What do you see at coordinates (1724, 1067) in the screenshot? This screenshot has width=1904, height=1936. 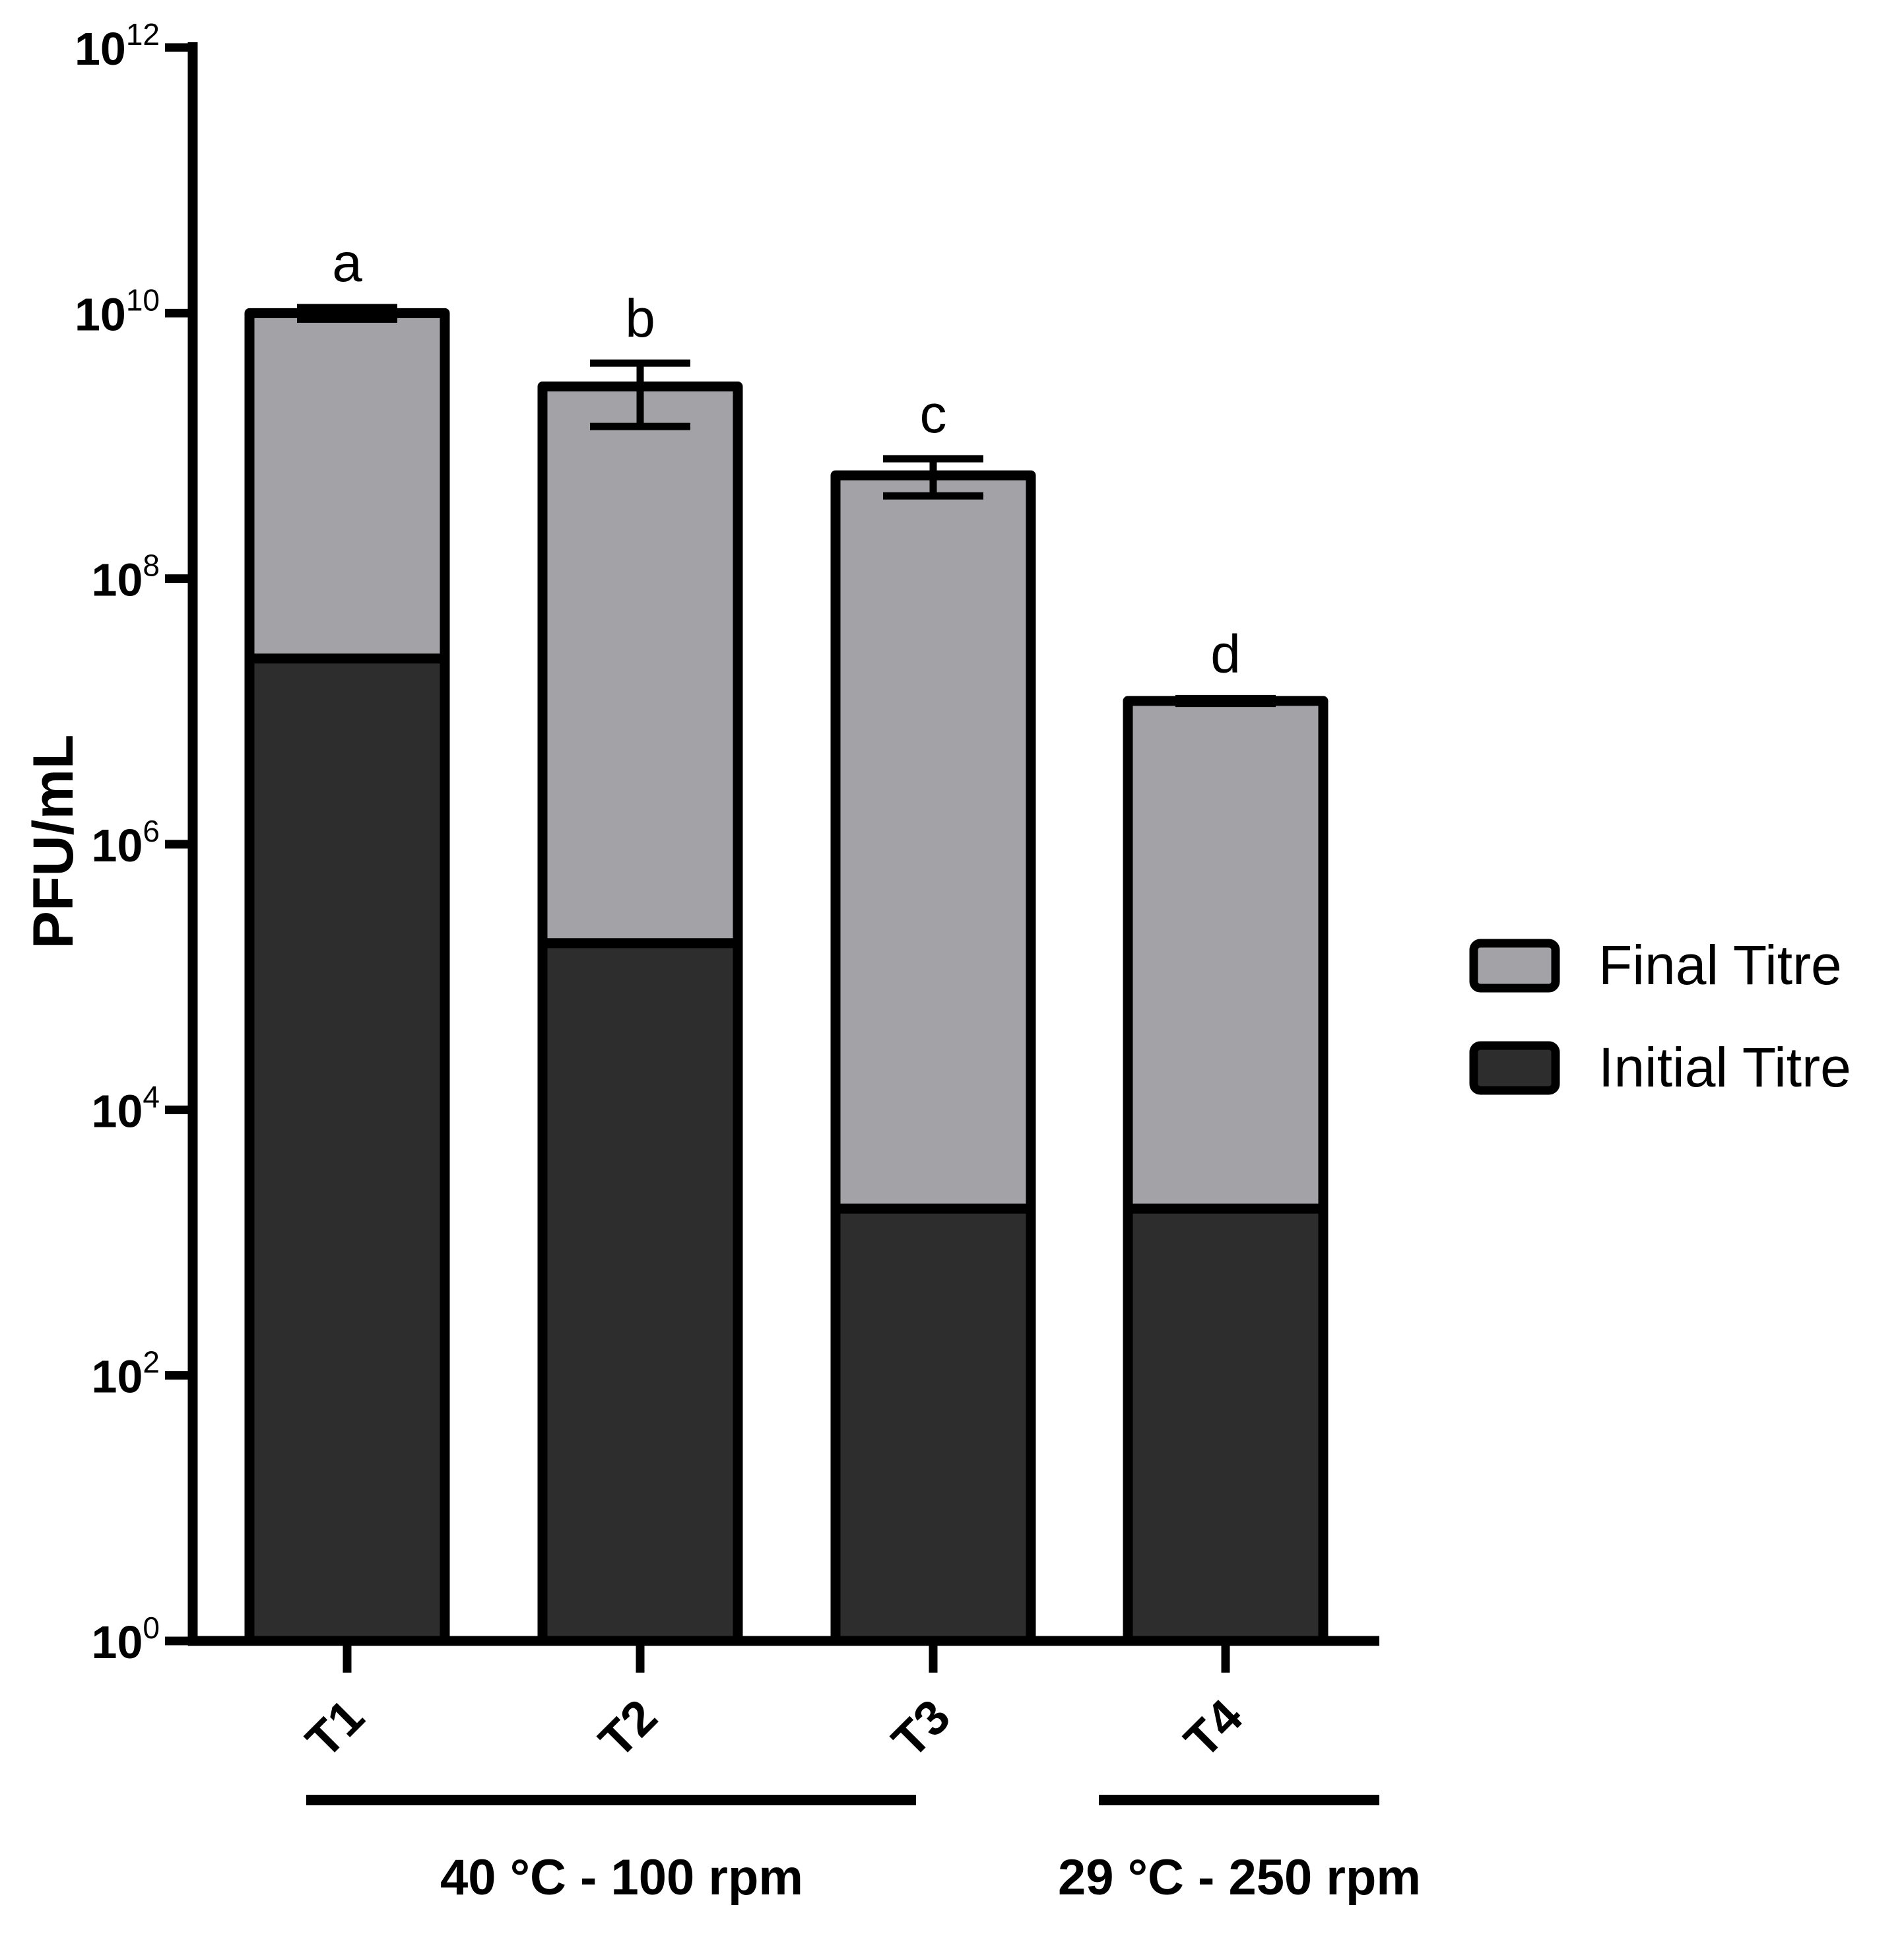 I see `legend-label-initial-titre: Initial Titre` at bounding box center [1724, 1067].